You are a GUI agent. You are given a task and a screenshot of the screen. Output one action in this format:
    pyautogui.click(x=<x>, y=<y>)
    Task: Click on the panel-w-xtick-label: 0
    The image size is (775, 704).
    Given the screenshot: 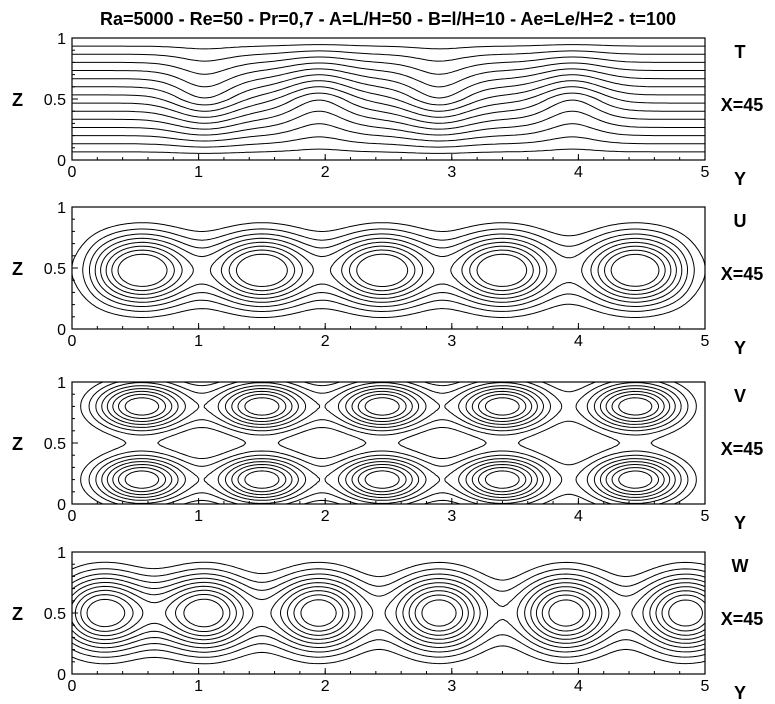 What is the action you would take?
    pyautogui.click(x=72, y=686)
    